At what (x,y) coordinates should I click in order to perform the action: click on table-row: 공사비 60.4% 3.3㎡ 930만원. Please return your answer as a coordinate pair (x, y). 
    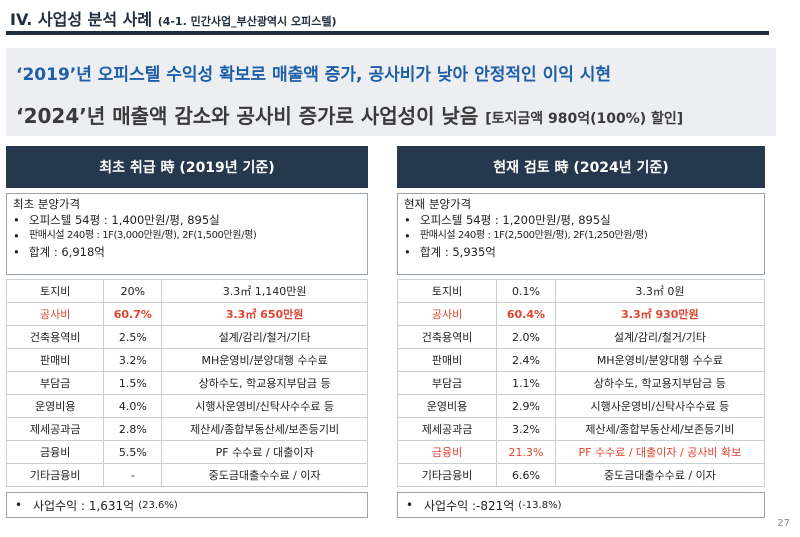
    Looking at the image, I should click on (581, 314).